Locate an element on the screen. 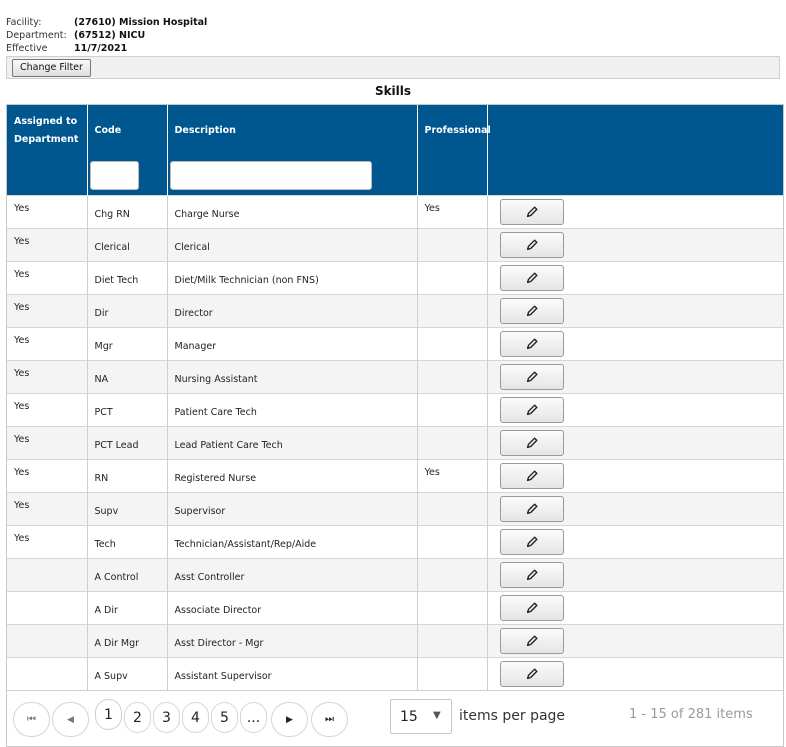  column-header-code: Code is located at coordinates (127, 130).